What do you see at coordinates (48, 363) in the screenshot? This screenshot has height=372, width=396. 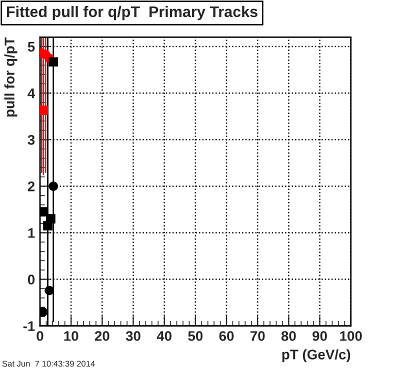 I see `text: Sat Jun 7 10:43:39 2014` at bounding box center [48, 363].